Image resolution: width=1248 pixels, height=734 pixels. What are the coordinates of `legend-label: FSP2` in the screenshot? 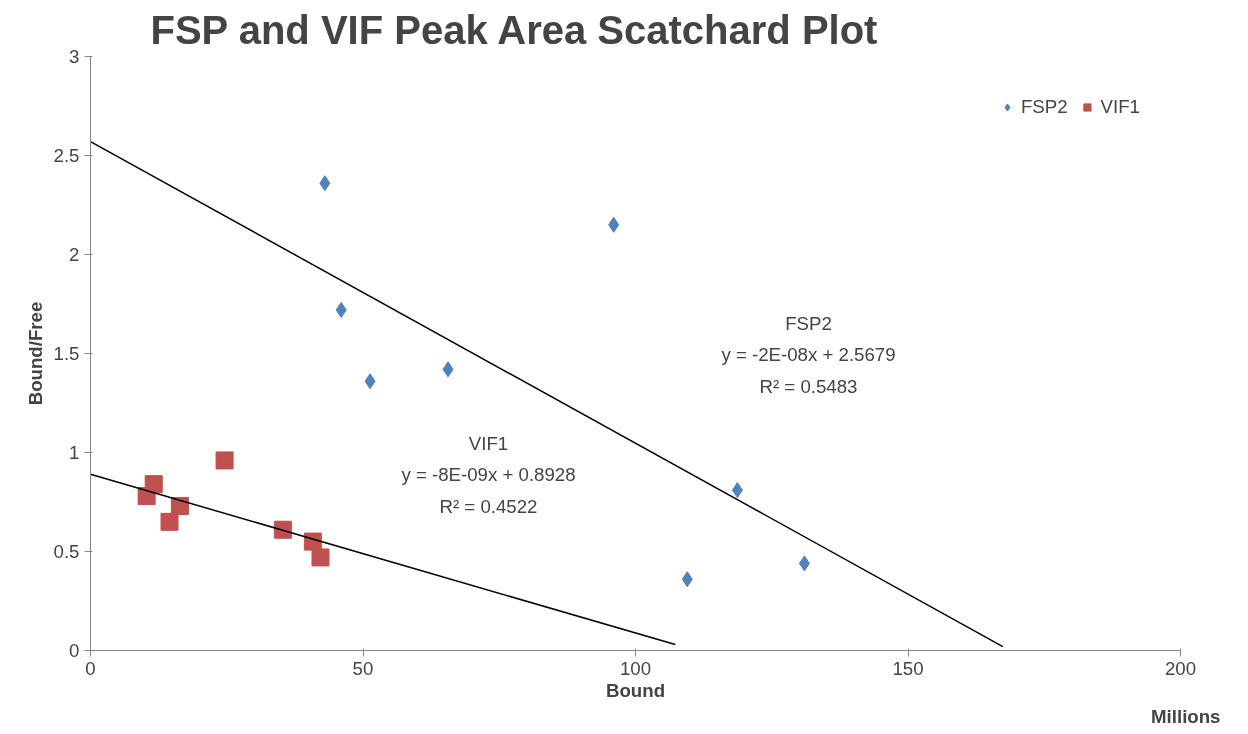 It's located at (1044, 107).